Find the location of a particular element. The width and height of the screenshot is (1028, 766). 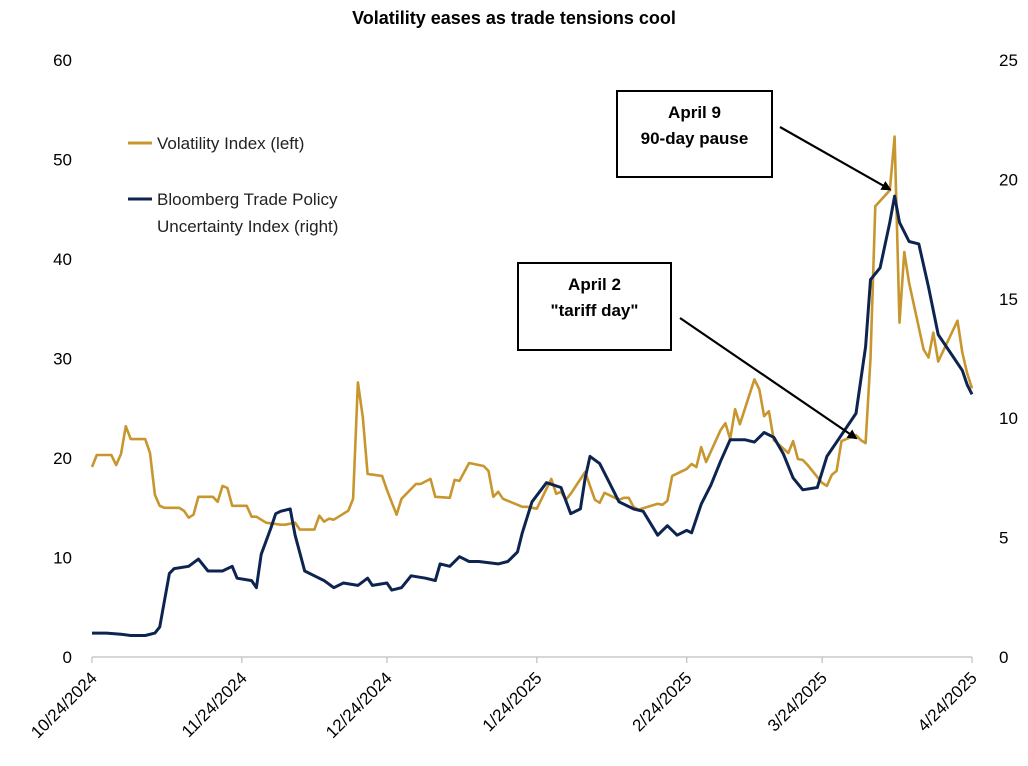

y-right-tick-label: 0 is located at coordinates (1003, 657).